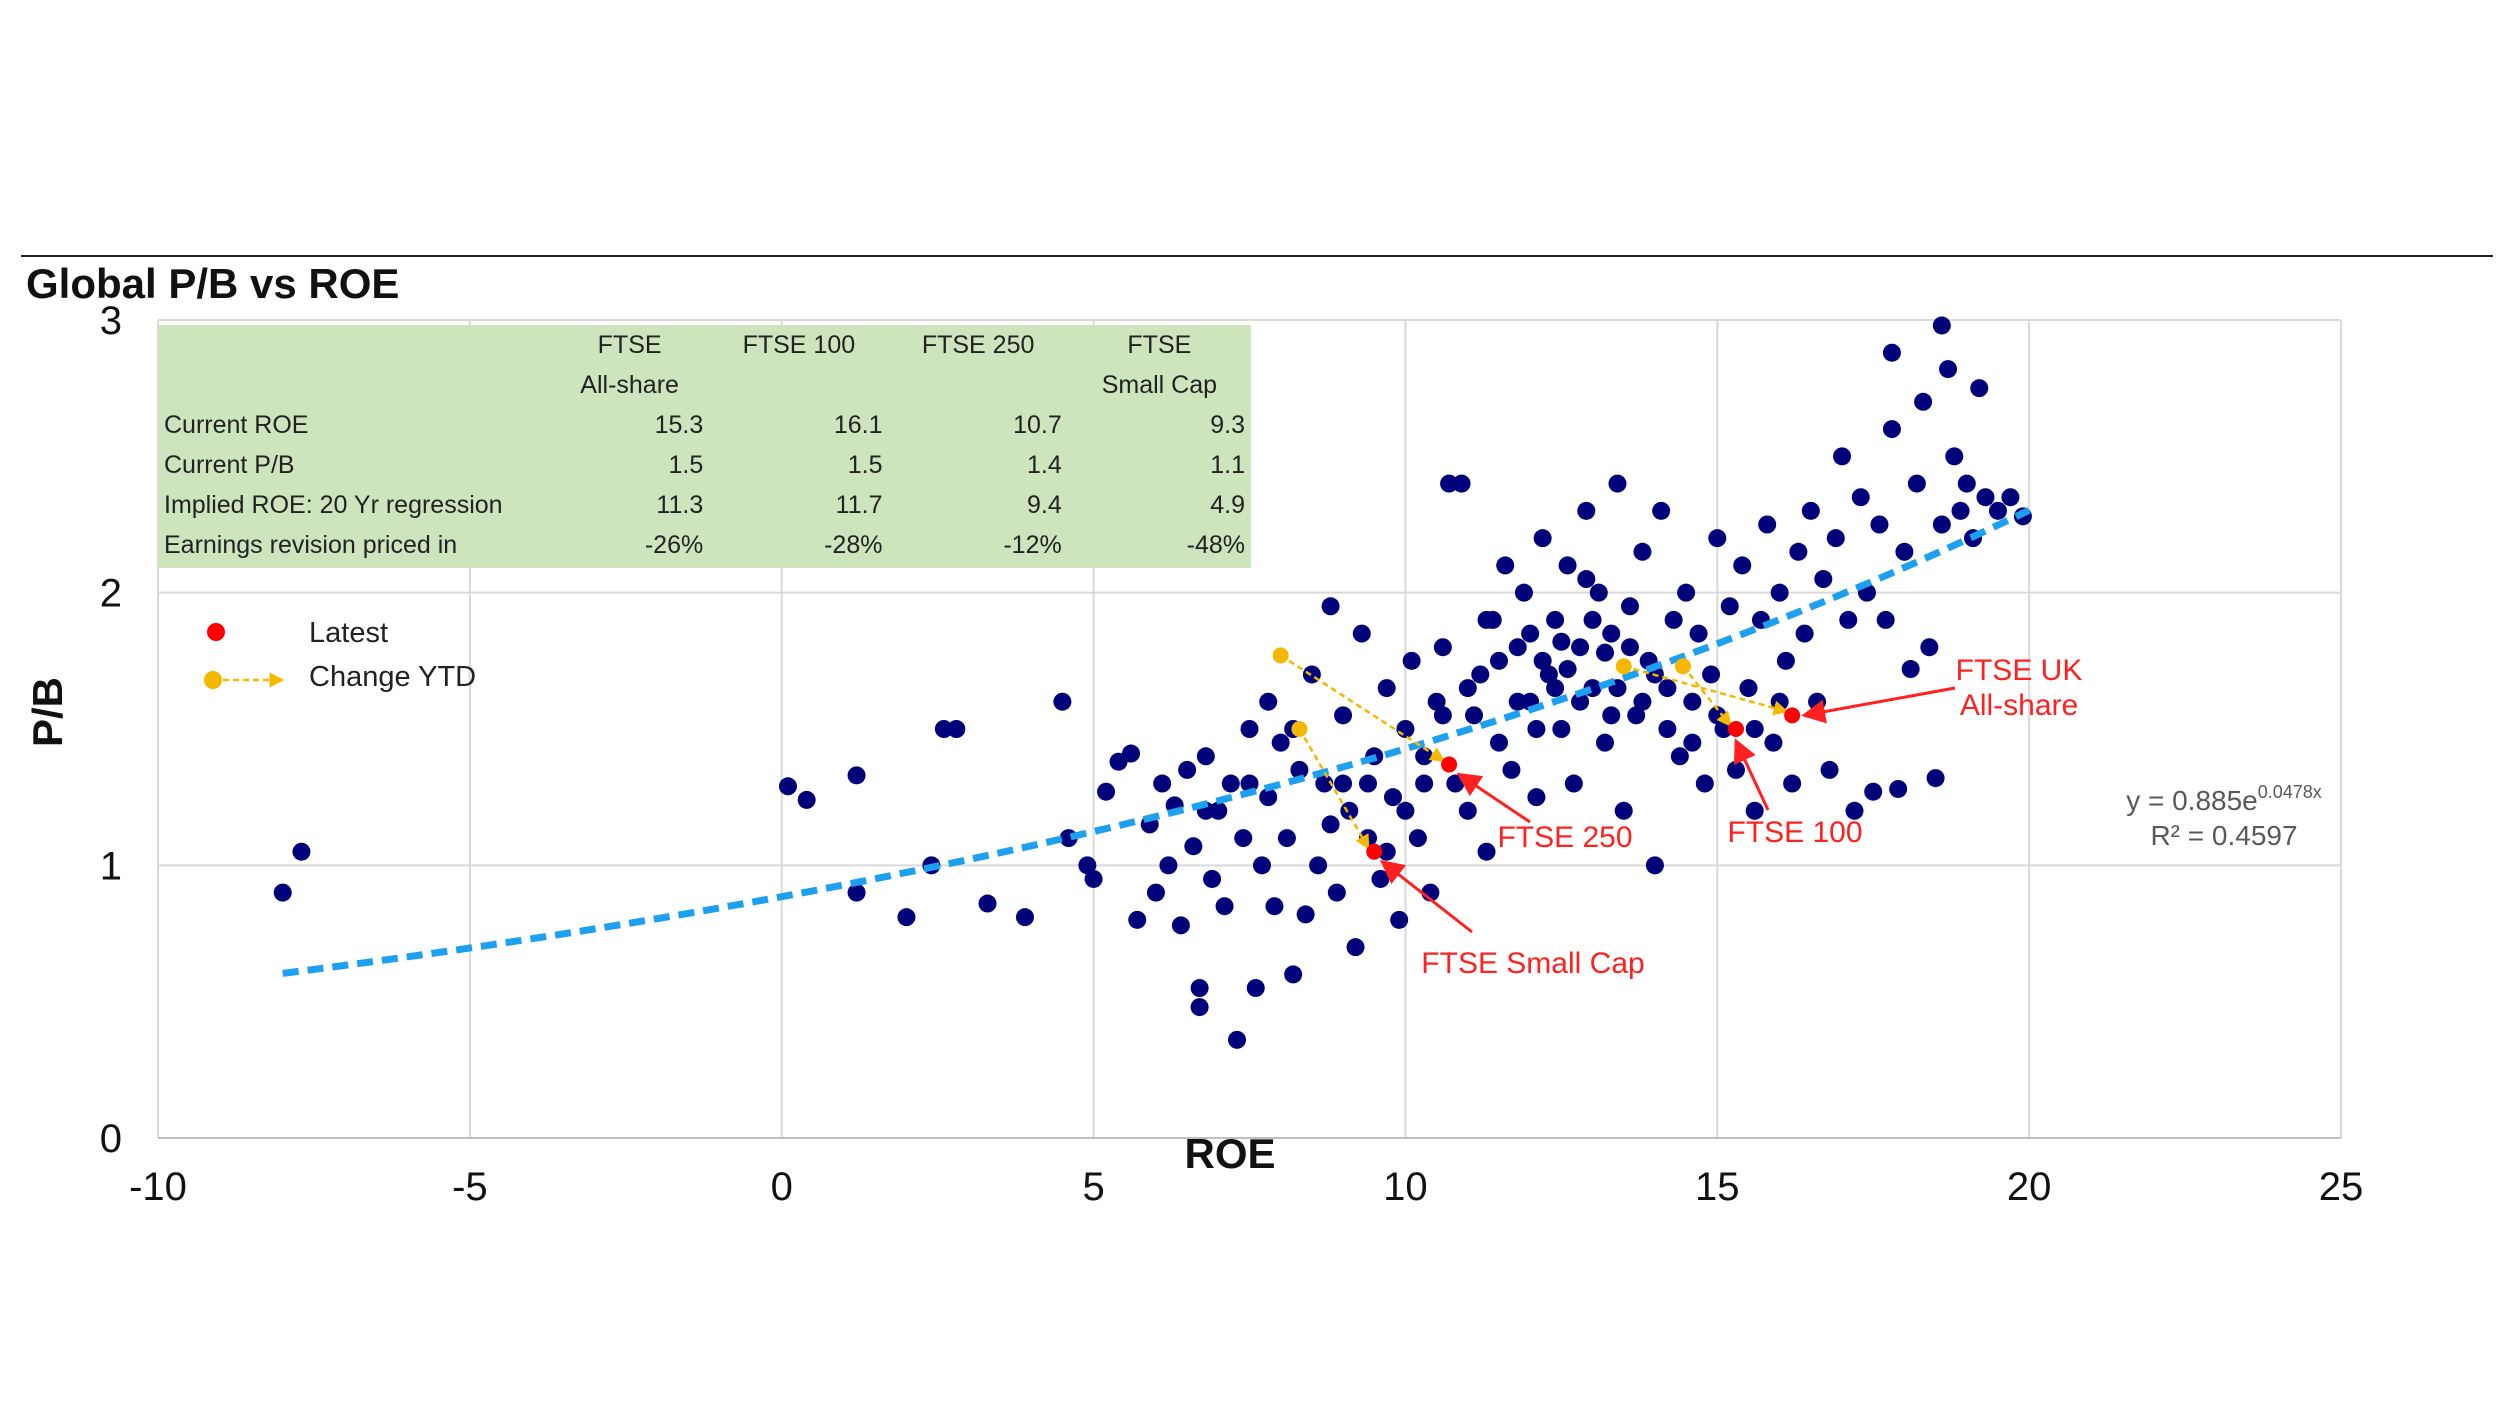 The image size is (2496, 1404). Describe the element at coordinates (392, 677) in the screenshot. I see `legend-ytd-label: Change YTD` at that location.